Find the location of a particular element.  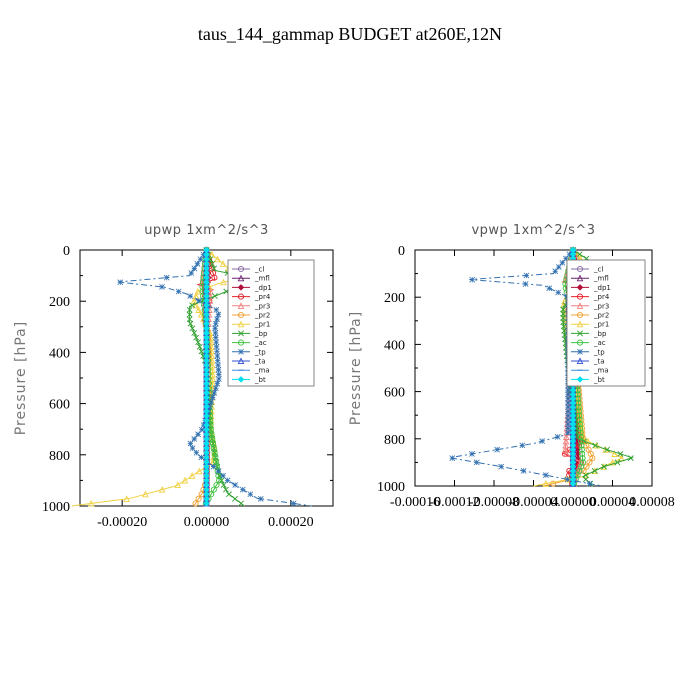

series-bt is located at coordinates (206, 376).